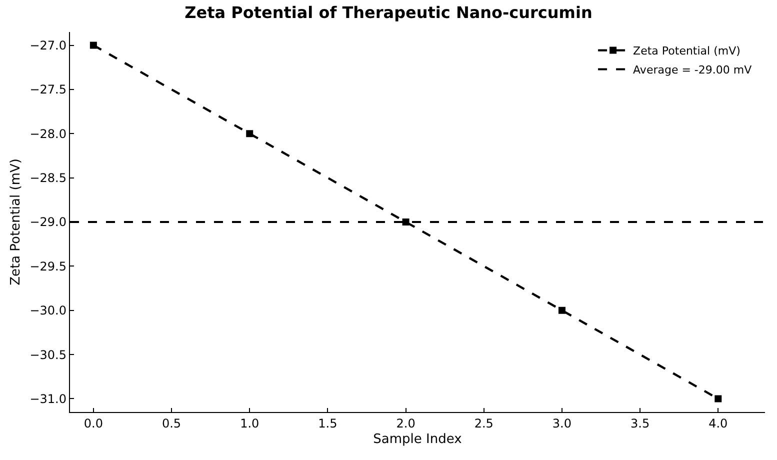  What do you see at coordinates (172, 423) in the screenshot?
I see `x-tick-label: 0.5` at bounding box center [172, 423].